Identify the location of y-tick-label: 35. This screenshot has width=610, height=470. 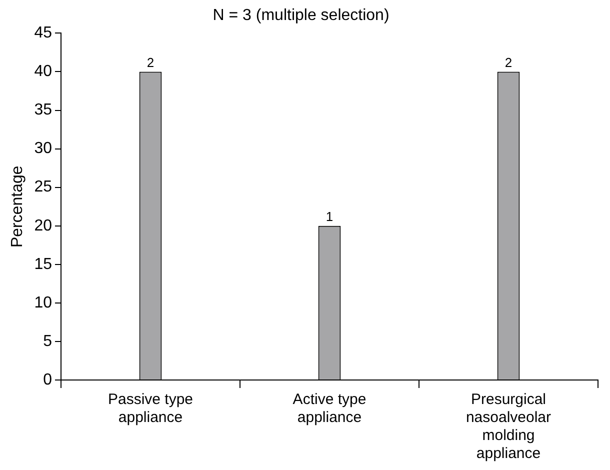
(43, 110).